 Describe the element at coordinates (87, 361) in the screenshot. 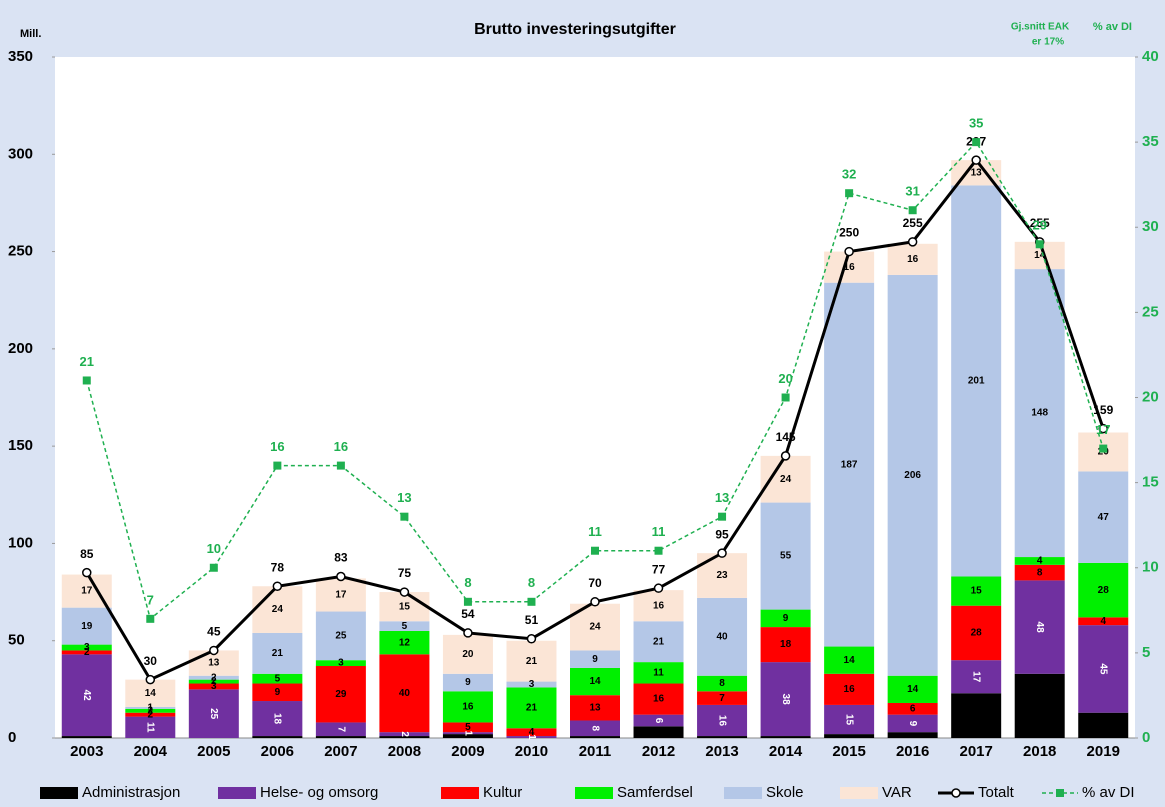

I see `pct-label: 21` at that location.